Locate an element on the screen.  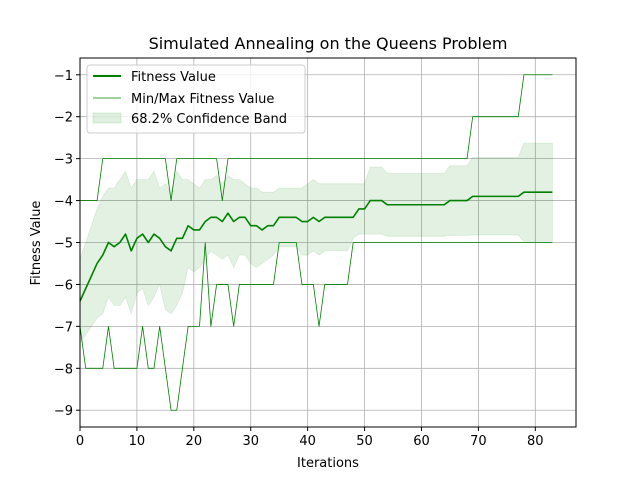
legend-band-swatch is located at coordinates (107, 118).